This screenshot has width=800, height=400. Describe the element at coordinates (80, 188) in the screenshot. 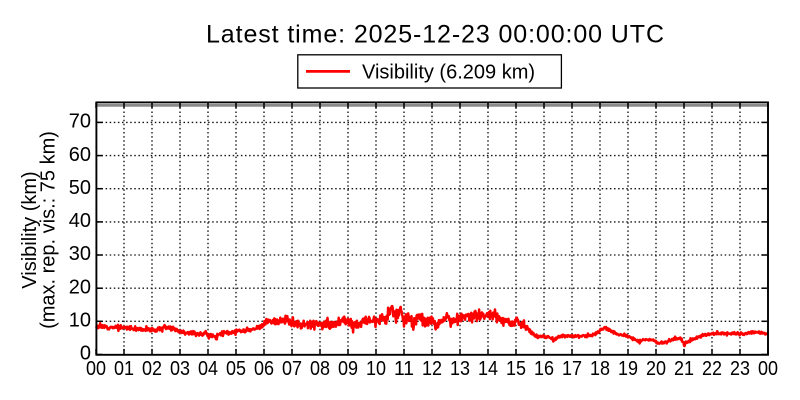

I see `svg-text: 50` at that location.